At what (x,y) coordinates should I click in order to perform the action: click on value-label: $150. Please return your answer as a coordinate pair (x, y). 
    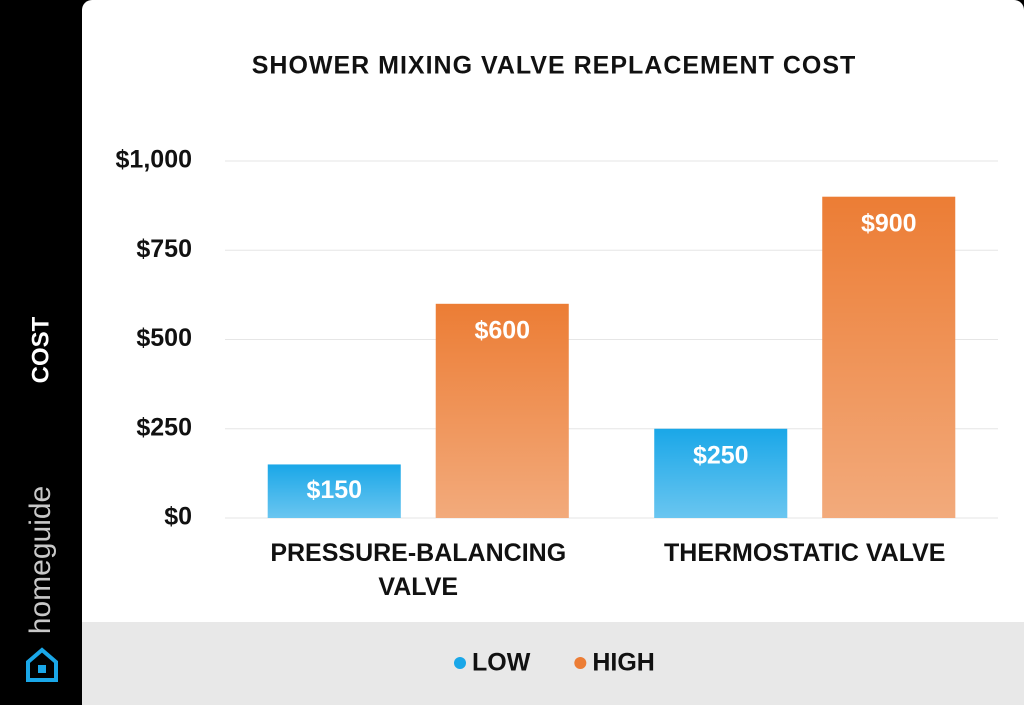
    Looking at the image, I should click on (334, 490).